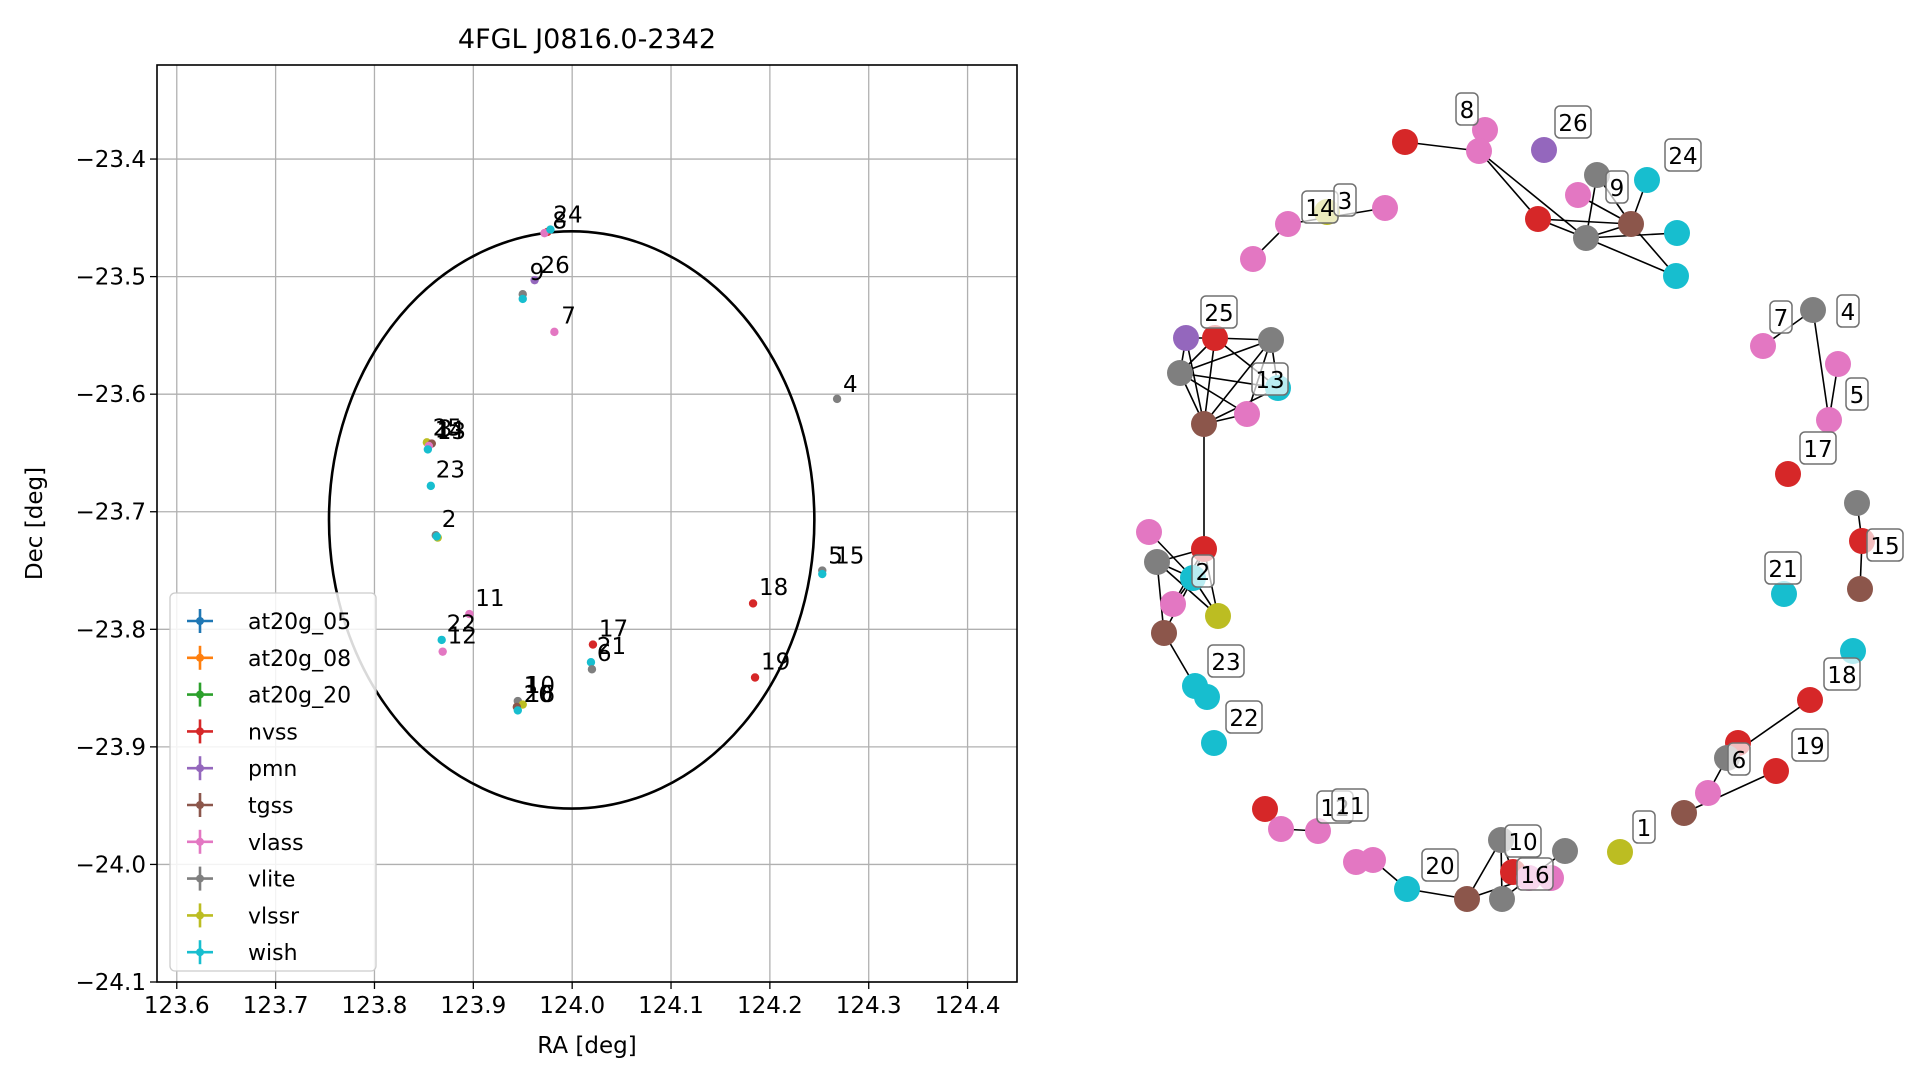 This screenshot has height=1080, width=1919. Describe the element at coordinates (968, 1006) in the screenshot. I see `x-tick-label: 124.4` at that location.